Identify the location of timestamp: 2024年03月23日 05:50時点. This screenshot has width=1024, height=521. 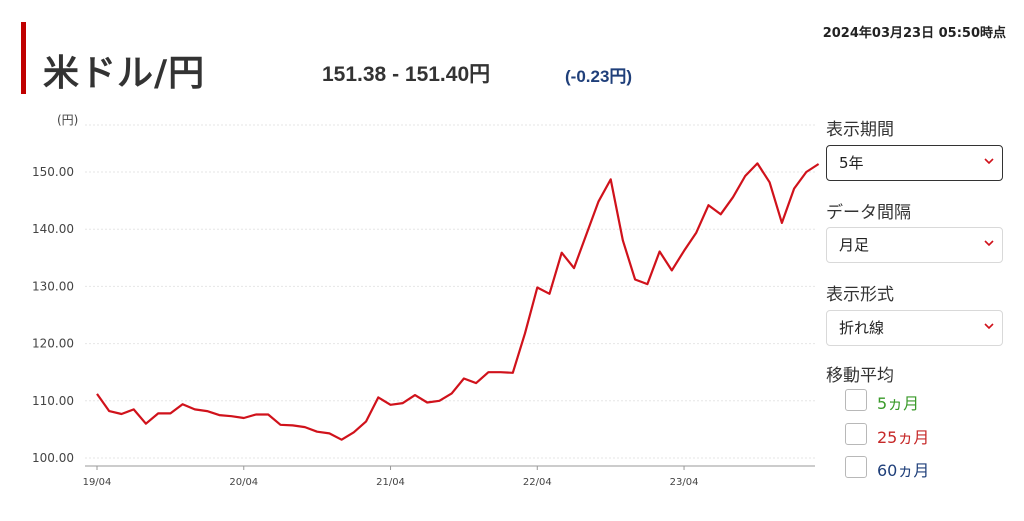
(914, 33).